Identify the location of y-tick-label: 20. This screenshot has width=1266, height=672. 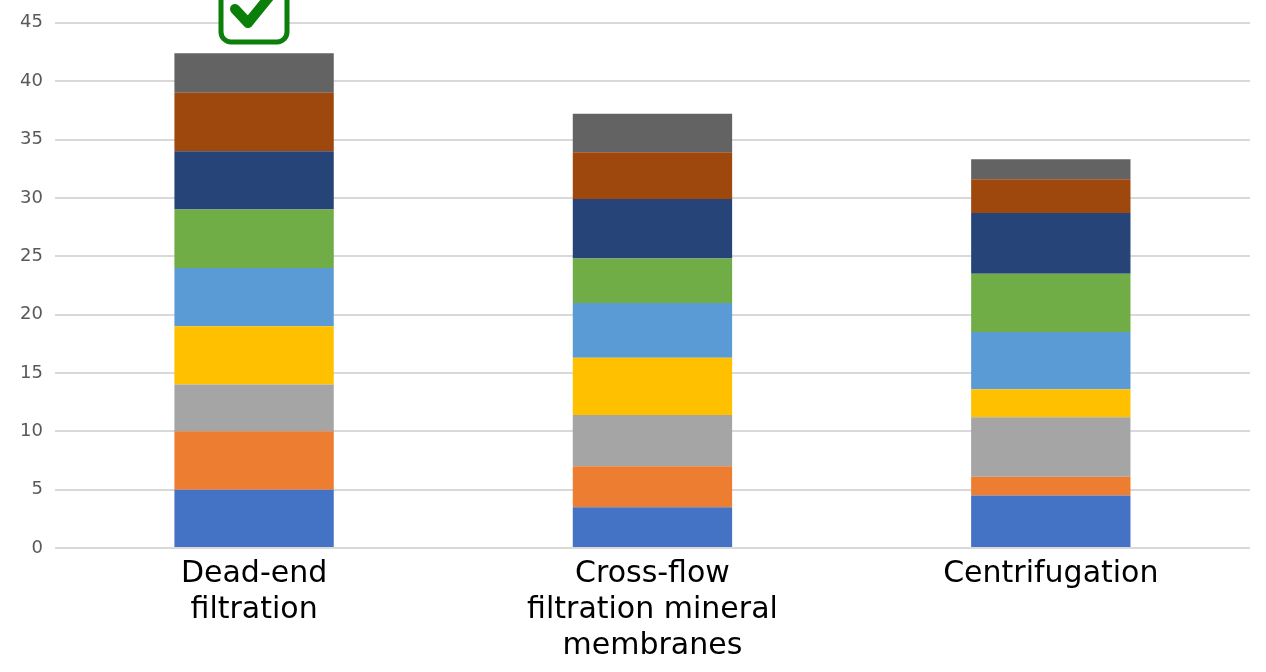
(31, 313).